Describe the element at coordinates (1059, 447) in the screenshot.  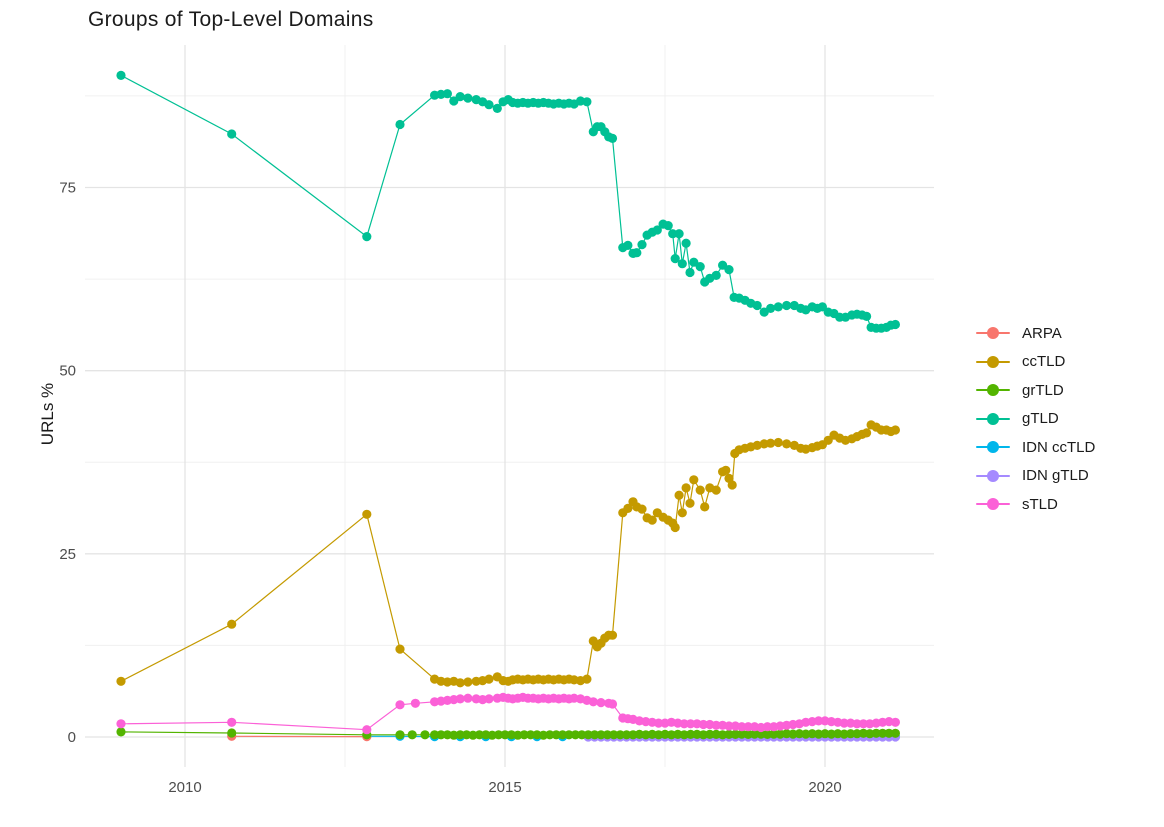
I see `legend-label: IDN ccTLD` at that location.